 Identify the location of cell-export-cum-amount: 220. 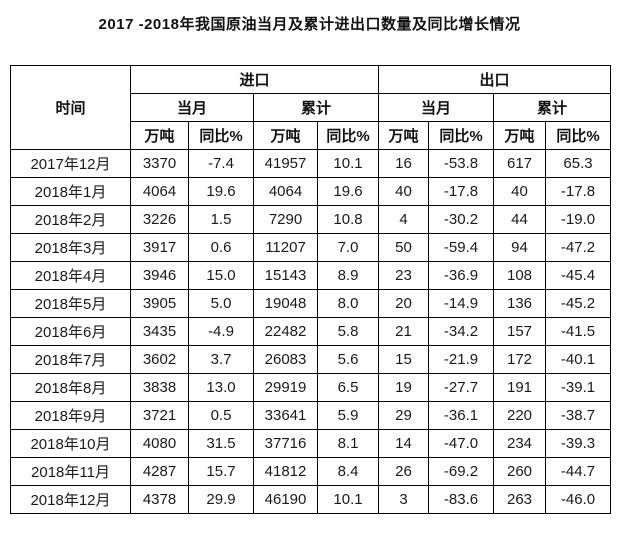
(520, 415).